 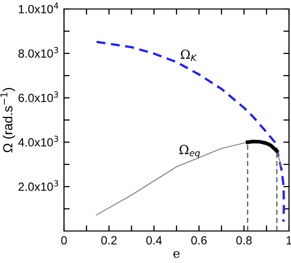 I want to click on x-tick-label: 0.2, so click(x=109, y=240).